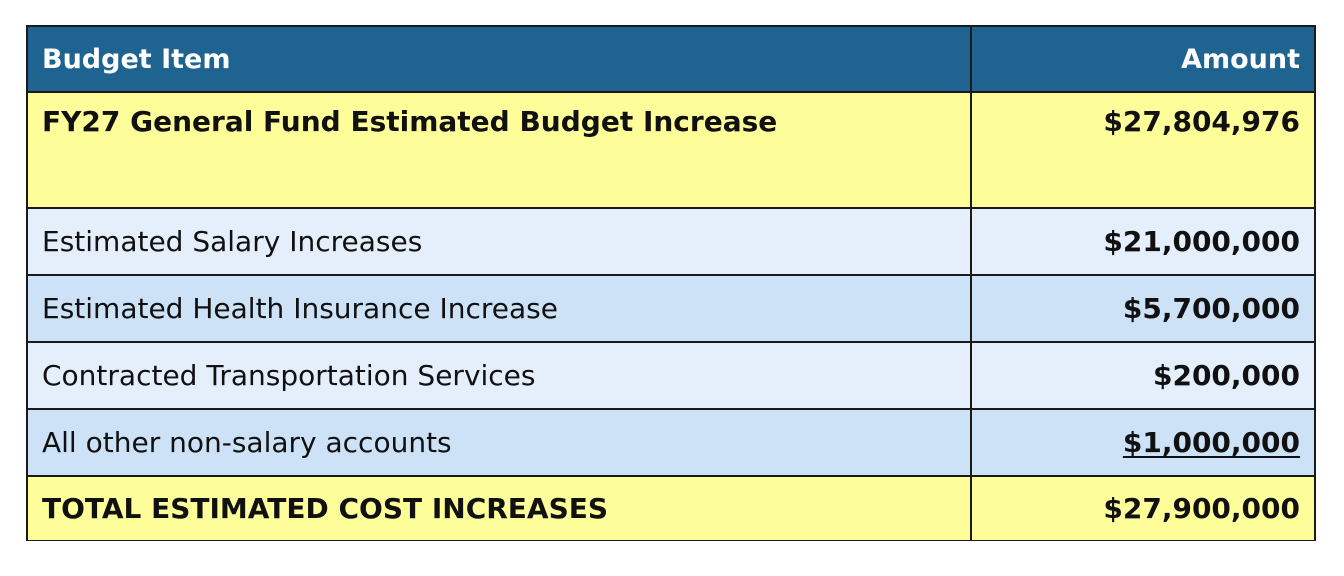 The width and height of the screenshot is (1344, 576). What do you see at coordinates (500, 59) in the screenshot?
I see `header-budget-item: Budget Item` at bounding box center [500, 59].